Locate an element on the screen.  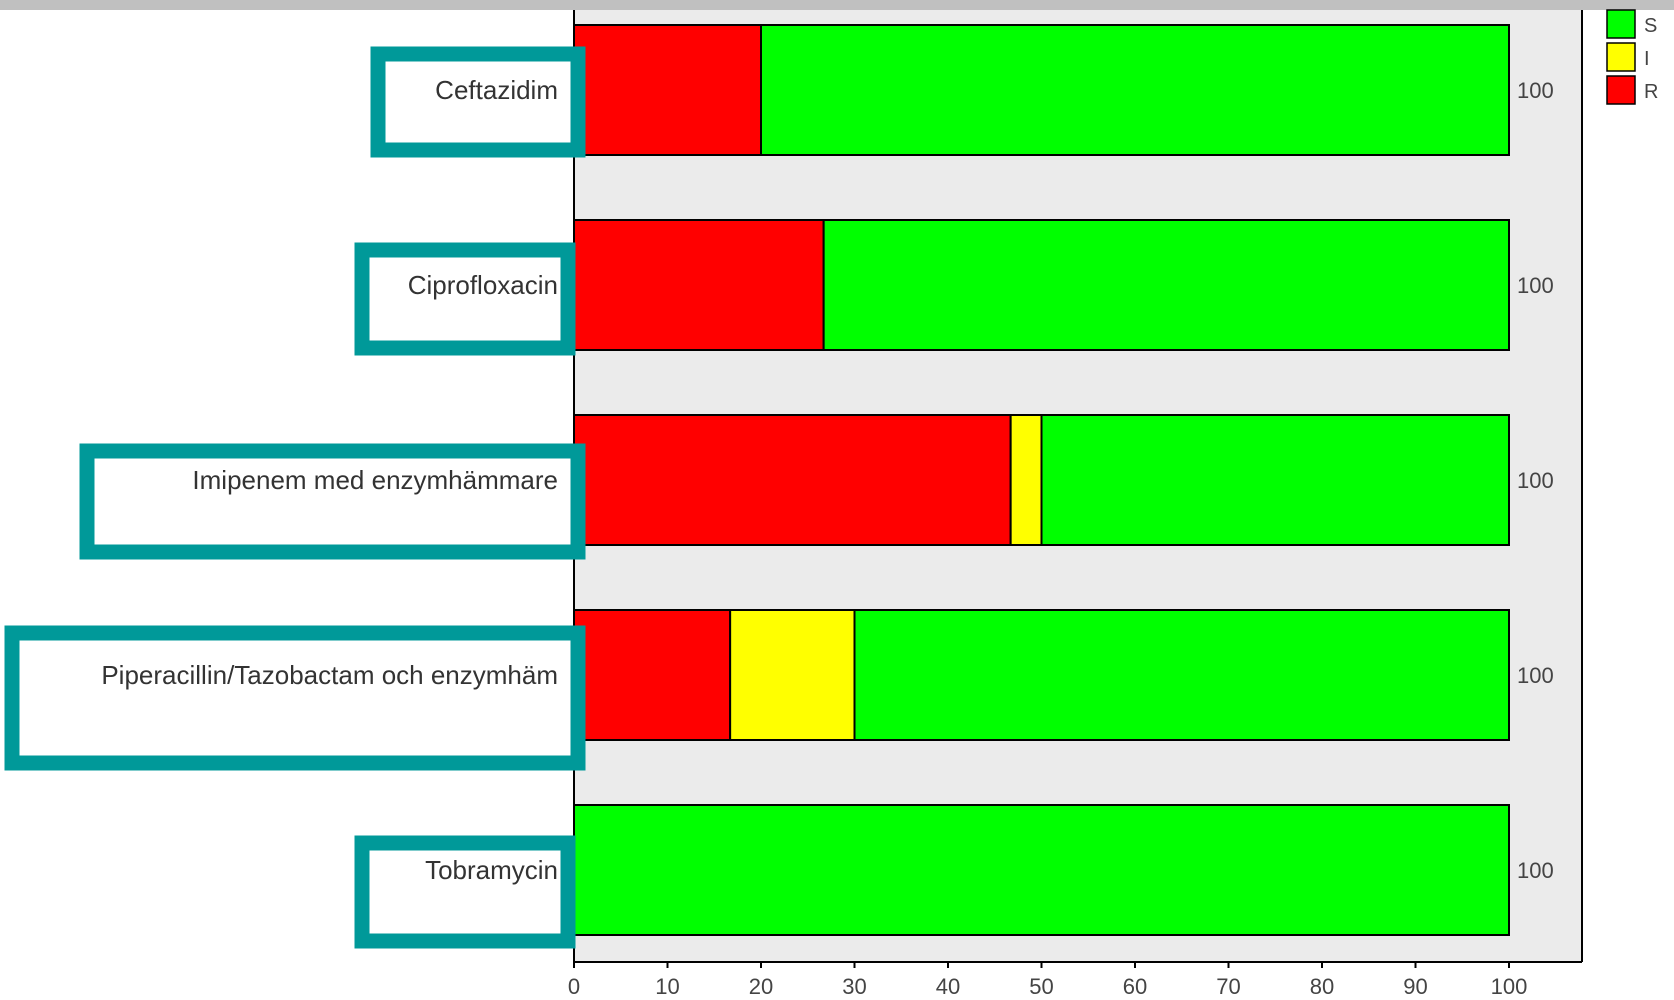
x-tick-label: 40 is located at coordinates (948, 986).